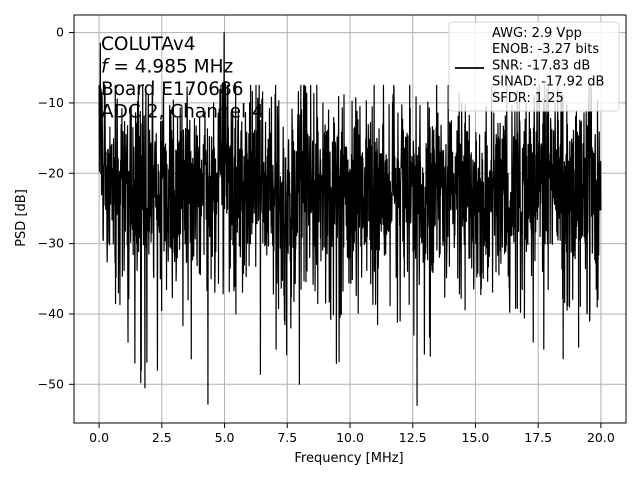 This screenshot has height=480, width=640. I want to click on y-tick-label-2: −20, so click(51, 172).